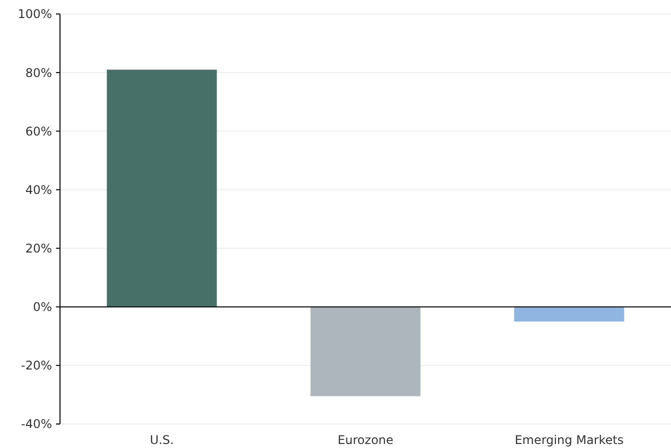  Describe the element at coordinates (38, 248) in the screenshot. I see `y-tick-label: 20%` at that location.